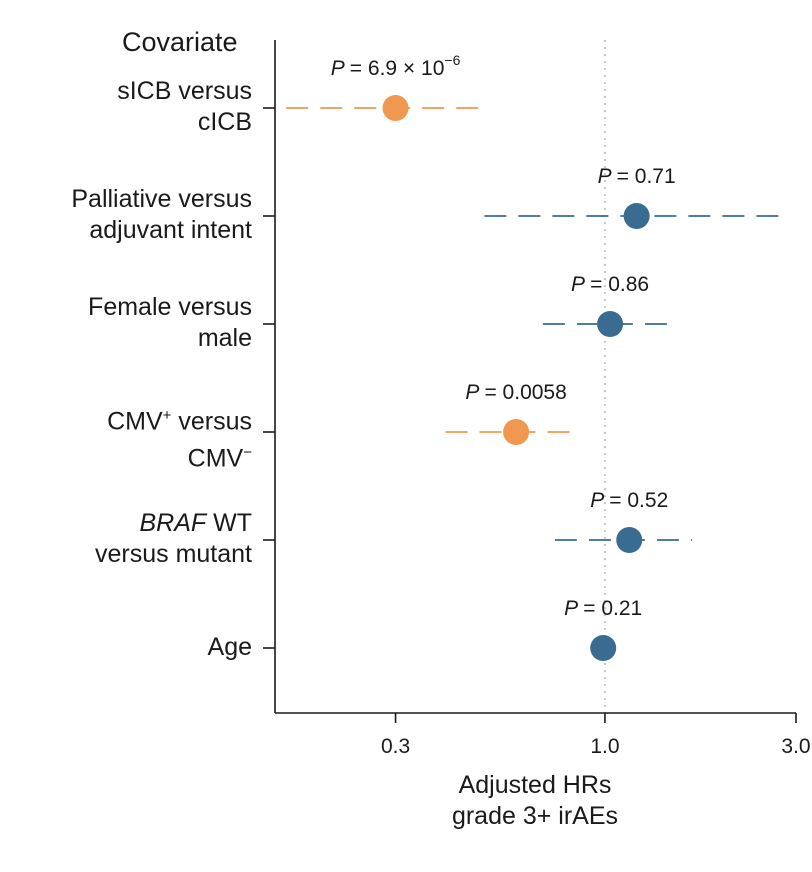  Describe the element at coordinates (604, 746) in the screenshot. I see `x-tick-label-1.0: 1.0` at that location.